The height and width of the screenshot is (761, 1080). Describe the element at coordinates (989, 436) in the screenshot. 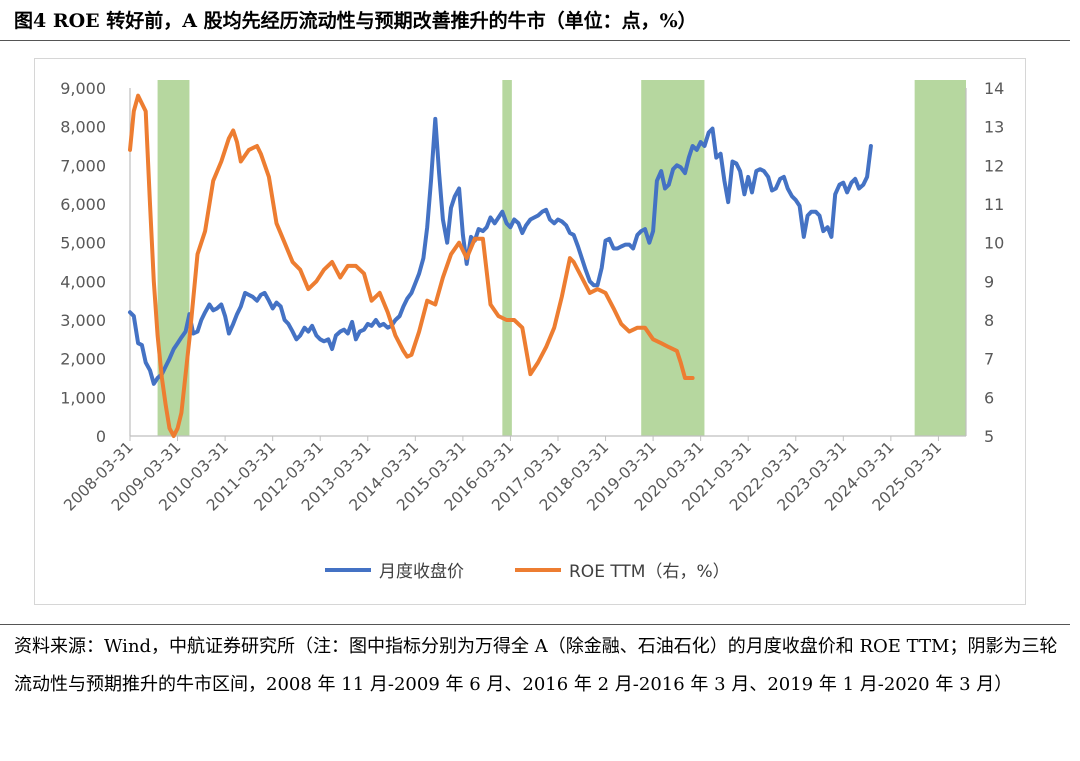

I see `right-tick-label: 5` at that location.